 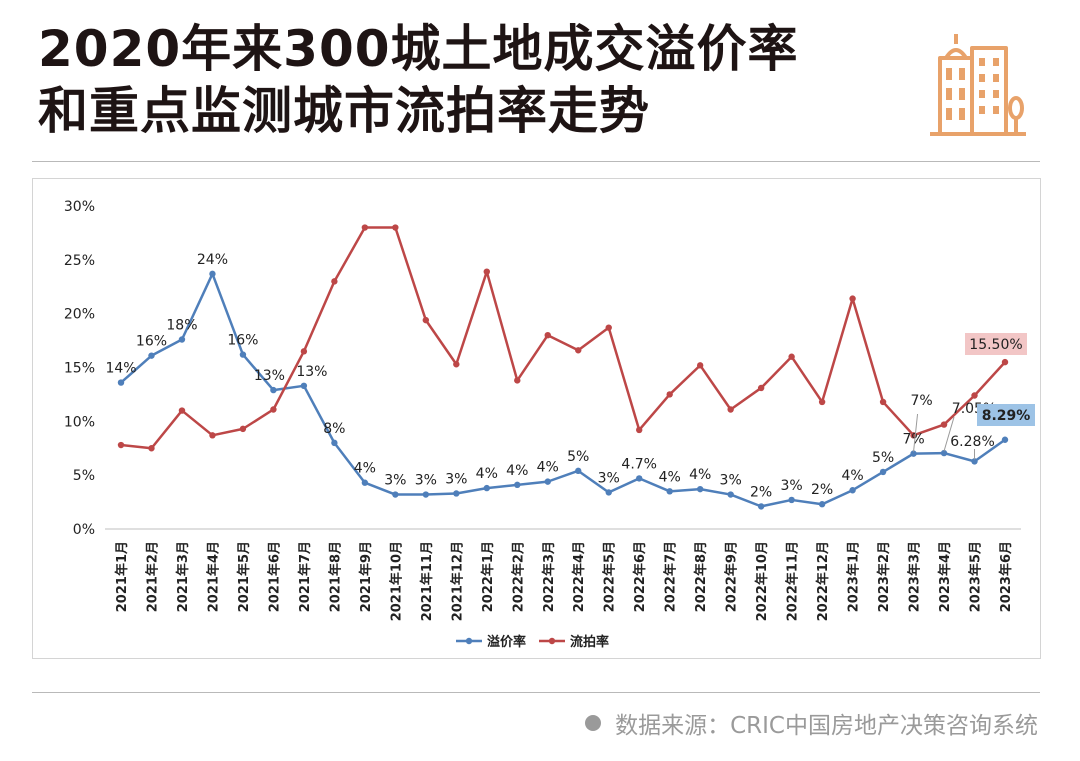 What do you see at coordinates (552, 641) in the screenshot?
I see `legend-unsold-marker` at bounding box center [552, 641].